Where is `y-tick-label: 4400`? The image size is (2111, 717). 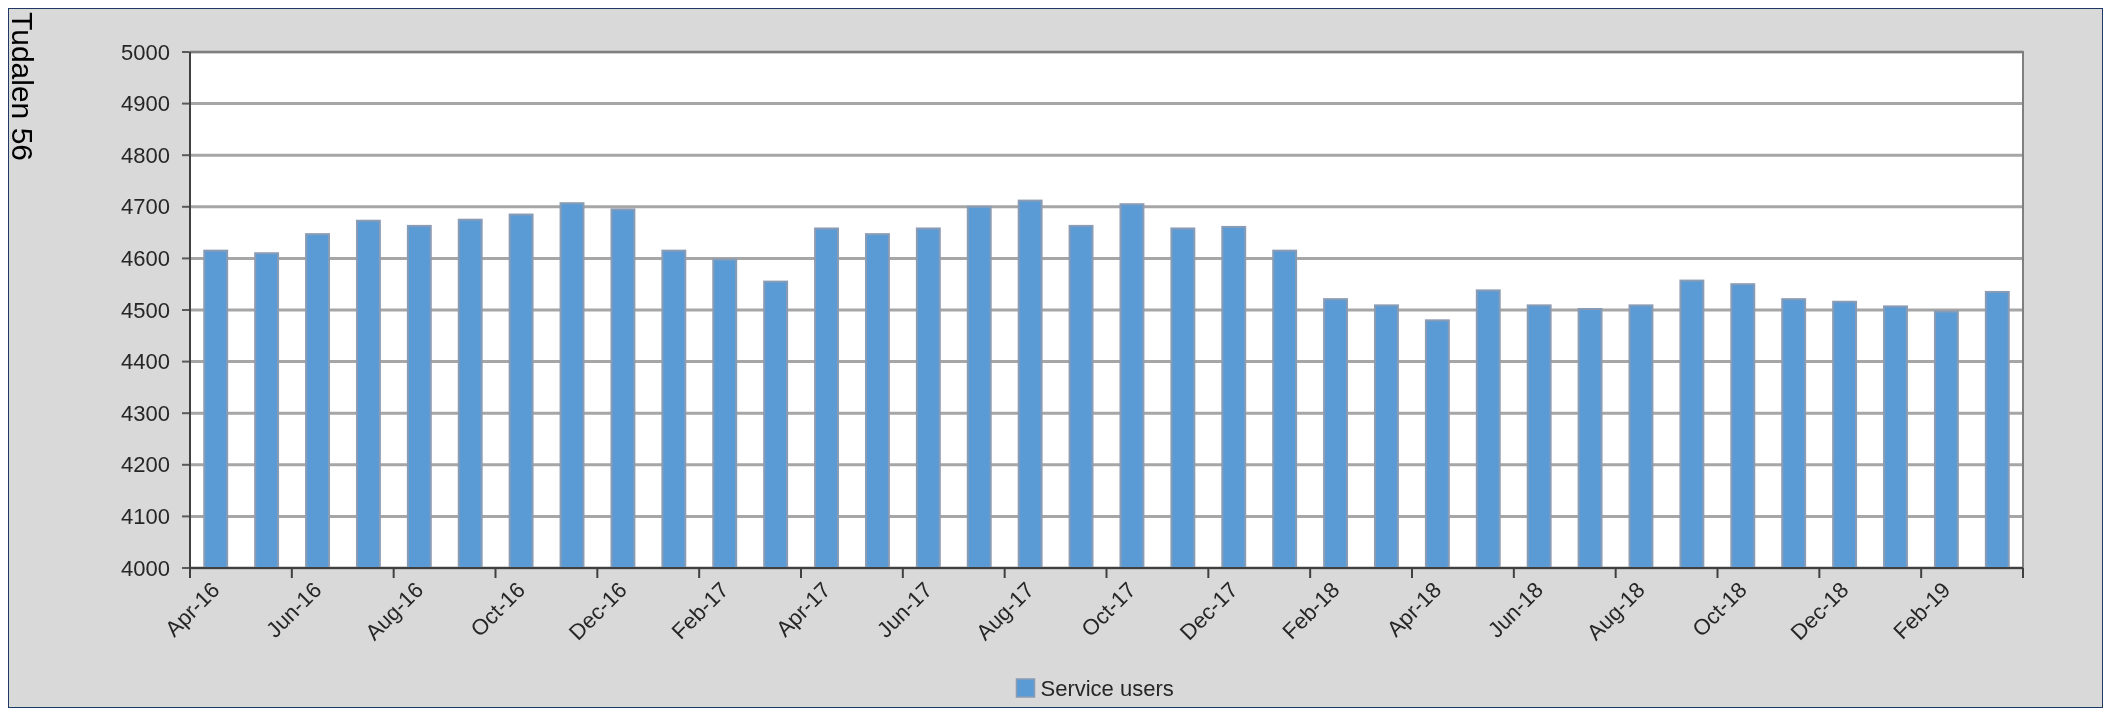
y-tick-label: 4400 is located at coordinates (145, 362).